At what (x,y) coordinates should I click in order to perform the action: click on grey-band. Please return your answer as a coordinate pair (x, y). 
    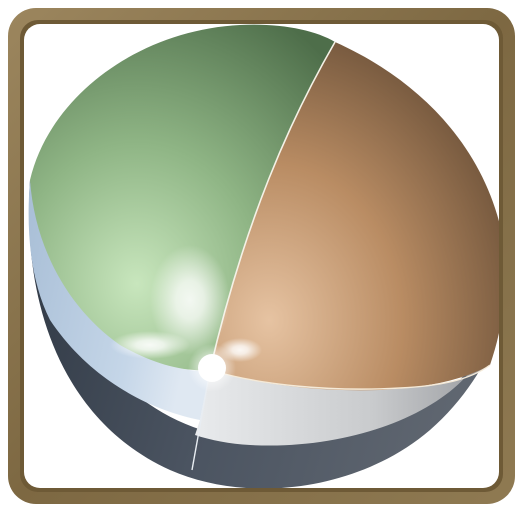
    Looking at the image, I should click on (342, 405).